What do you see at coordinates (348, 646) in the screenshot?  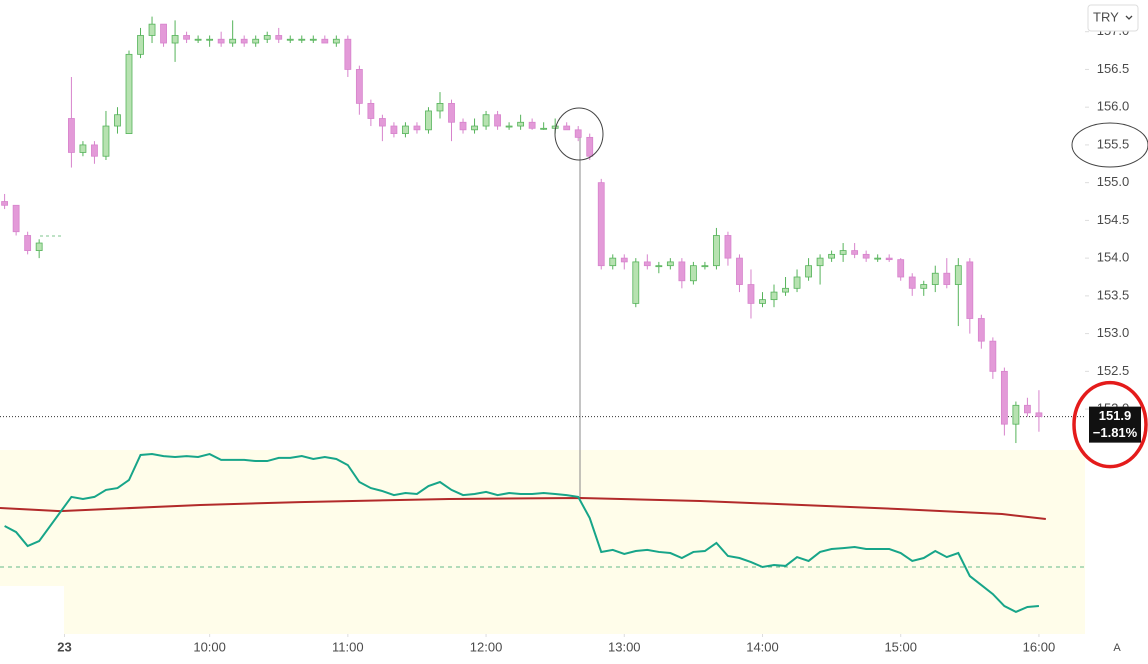 I see `x-tick-label: 11:00` at bounding box center [348, 646].